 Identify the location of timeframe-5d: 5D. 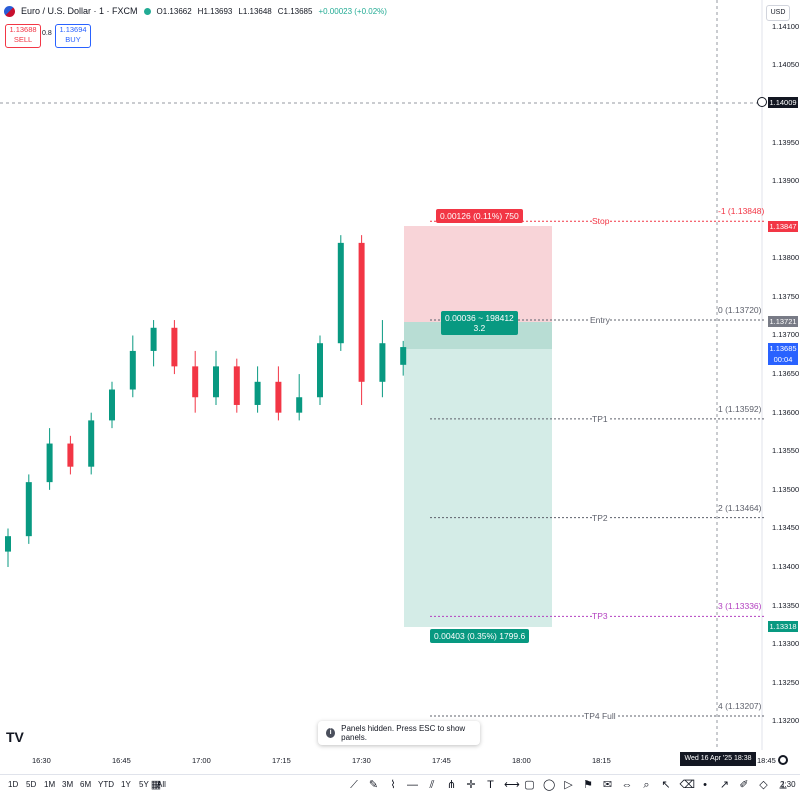
(31, 784).